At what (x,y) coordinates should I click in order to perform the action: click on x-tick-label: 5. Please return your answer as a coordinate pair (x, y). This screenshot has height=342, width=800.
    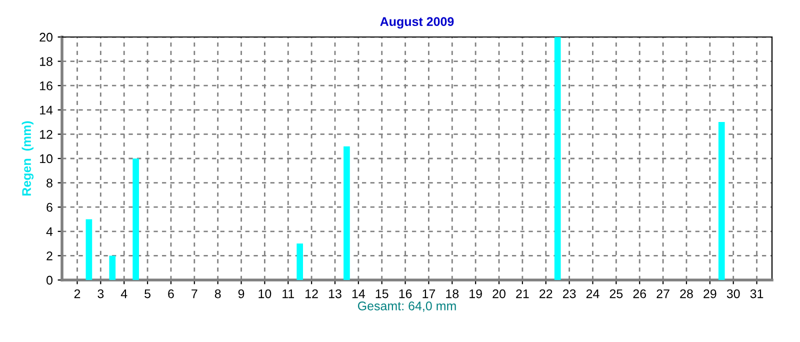
    Looking at the image, I should click on (147, 293).